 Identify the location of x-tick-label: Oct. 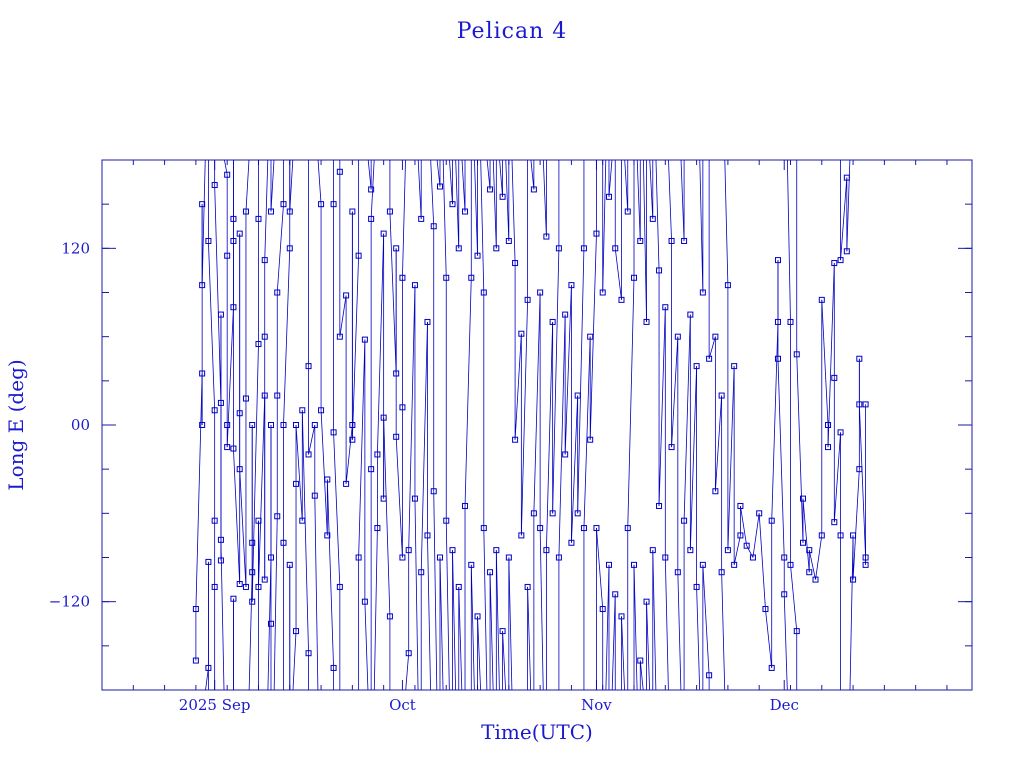
(402, 705).